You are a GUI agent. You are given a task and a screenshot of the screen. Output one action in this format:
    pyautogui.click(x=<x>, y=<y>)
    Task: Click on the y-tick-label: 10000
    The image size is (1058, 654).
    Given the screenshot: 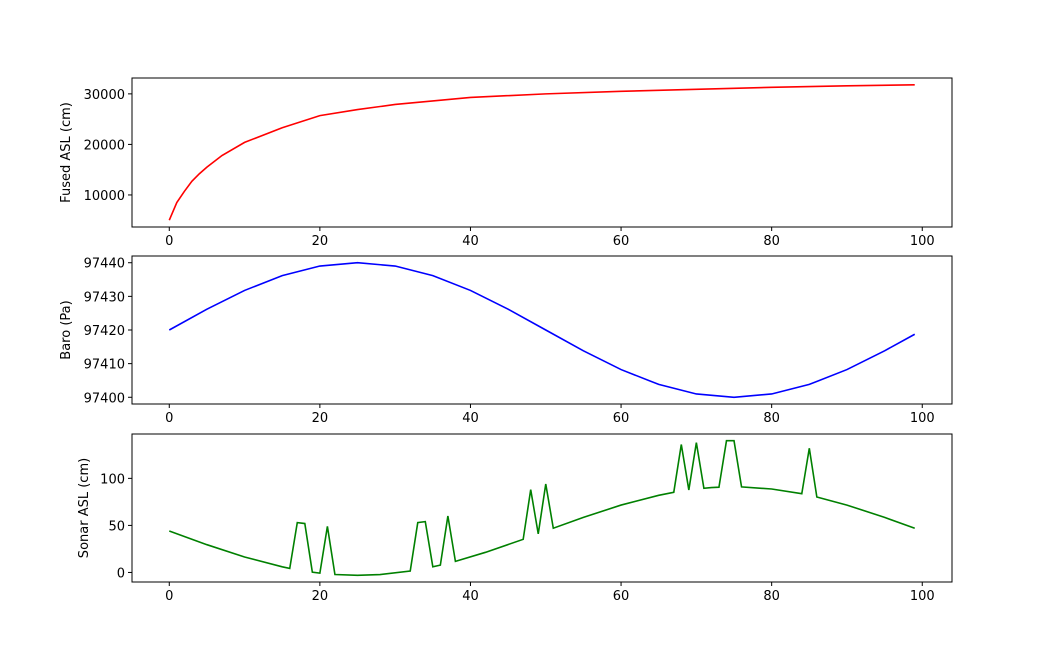 What is the action you would take?
    pyautogui.click(x=104, y=196)
    